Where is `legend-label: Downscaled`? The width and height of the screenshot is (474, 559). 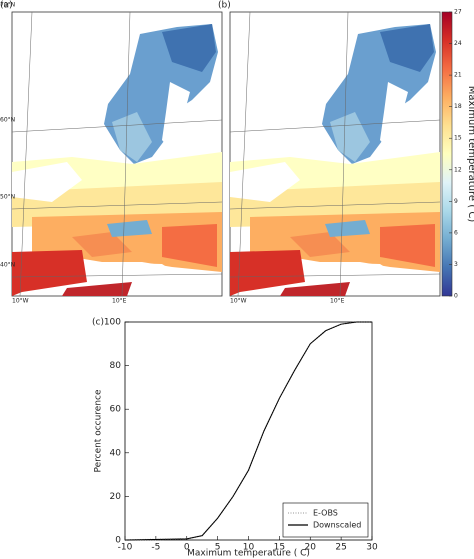
legend-label: Downscaled is located at coordinates (337, 525).